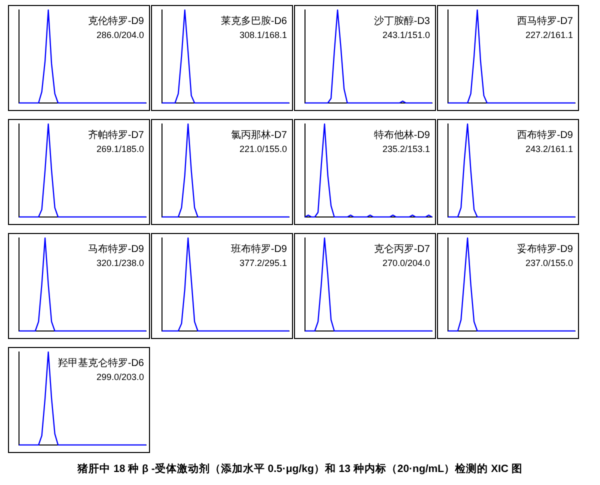  Describe the element at coordinates (263, 35) in the screenshot. I see `text: 308.1/168.1` at that location.